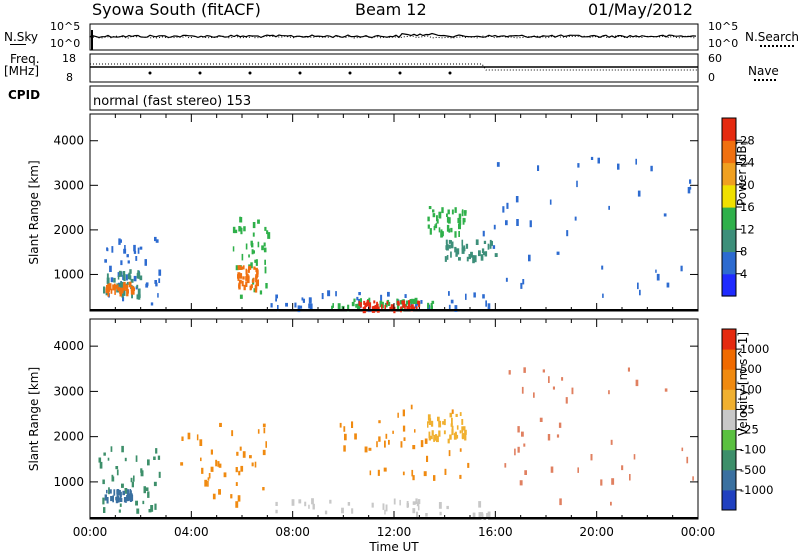 The height and width of the screenshot is (554, 800). What do you see at coordinates (751, 369) in the screenshot?
I see `colorbar-tick-label: 500` at bounding box center [751, 369].